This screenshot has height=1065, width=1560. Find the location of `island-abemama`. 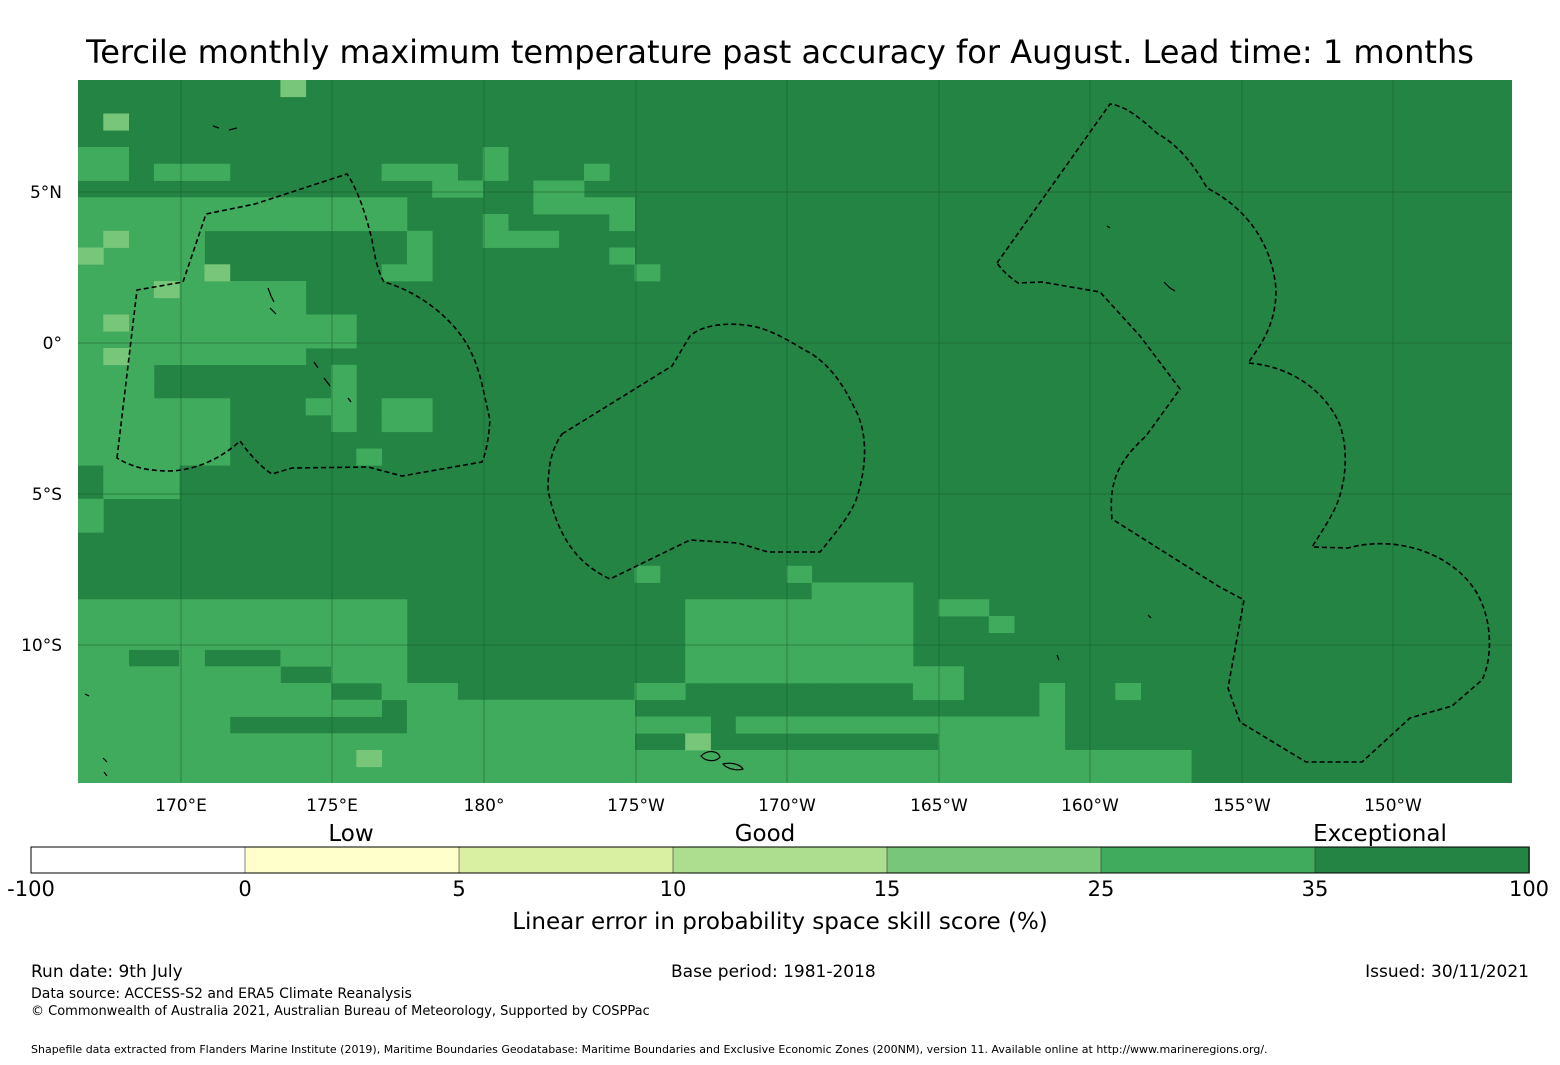

island-abemama is located at coordinates (332, 382).